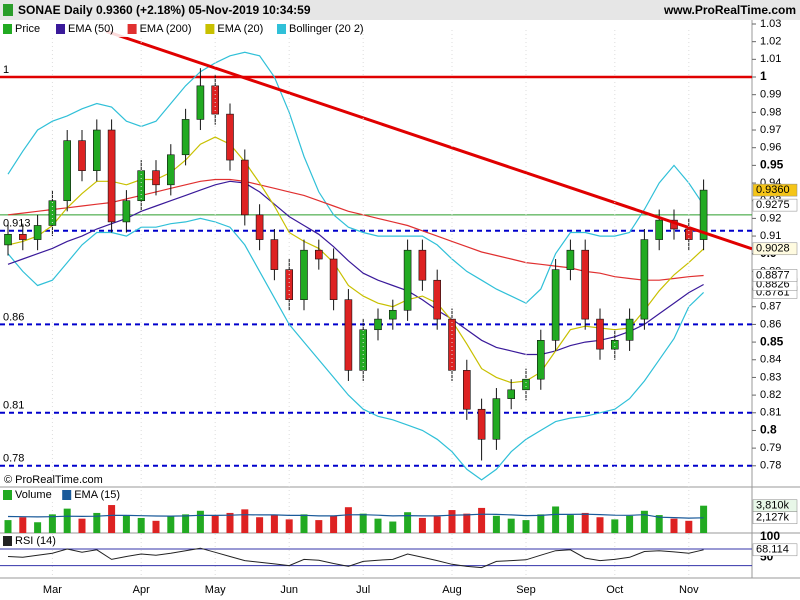 The image size is (800, 600). What do you see at coordinates (763, 76) in the screenshot?
I see `y-tick-label: 1` at bounding box center [763, 76].